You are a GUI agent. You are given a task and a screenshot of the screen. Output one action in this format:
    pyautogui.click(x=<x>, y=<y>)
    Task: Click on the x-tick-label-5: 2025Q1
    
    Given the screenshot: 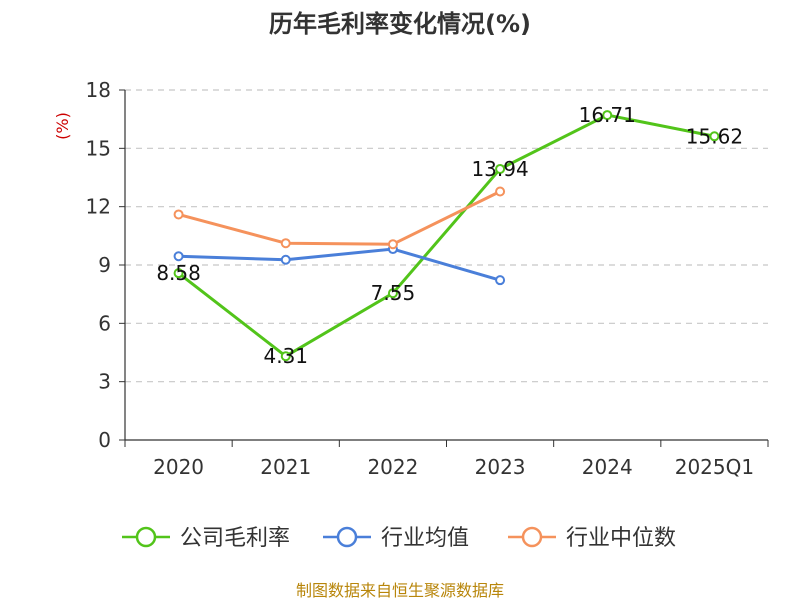 What is the action you would take?
    pyautogui.click(x=714, y=467)
    